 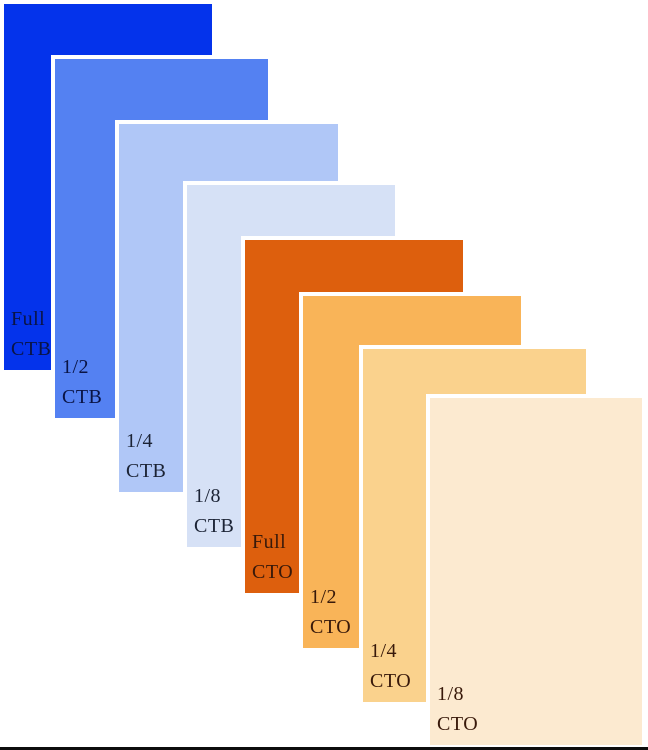 I want to click on gel-label: Full CTB, so click(x=31, y=334).